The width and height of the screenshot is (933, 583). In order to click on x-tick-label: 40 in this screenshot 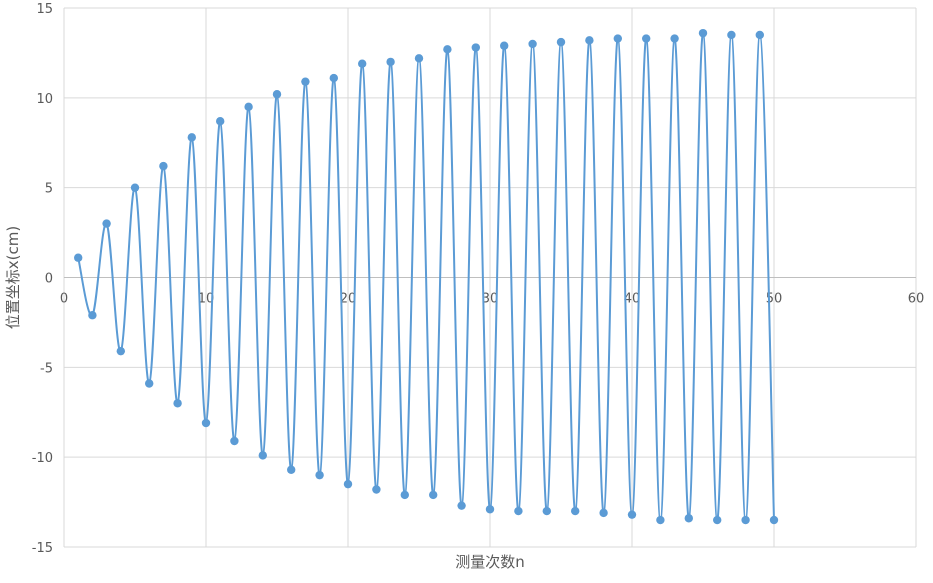, I will do `click(632, 299)`.